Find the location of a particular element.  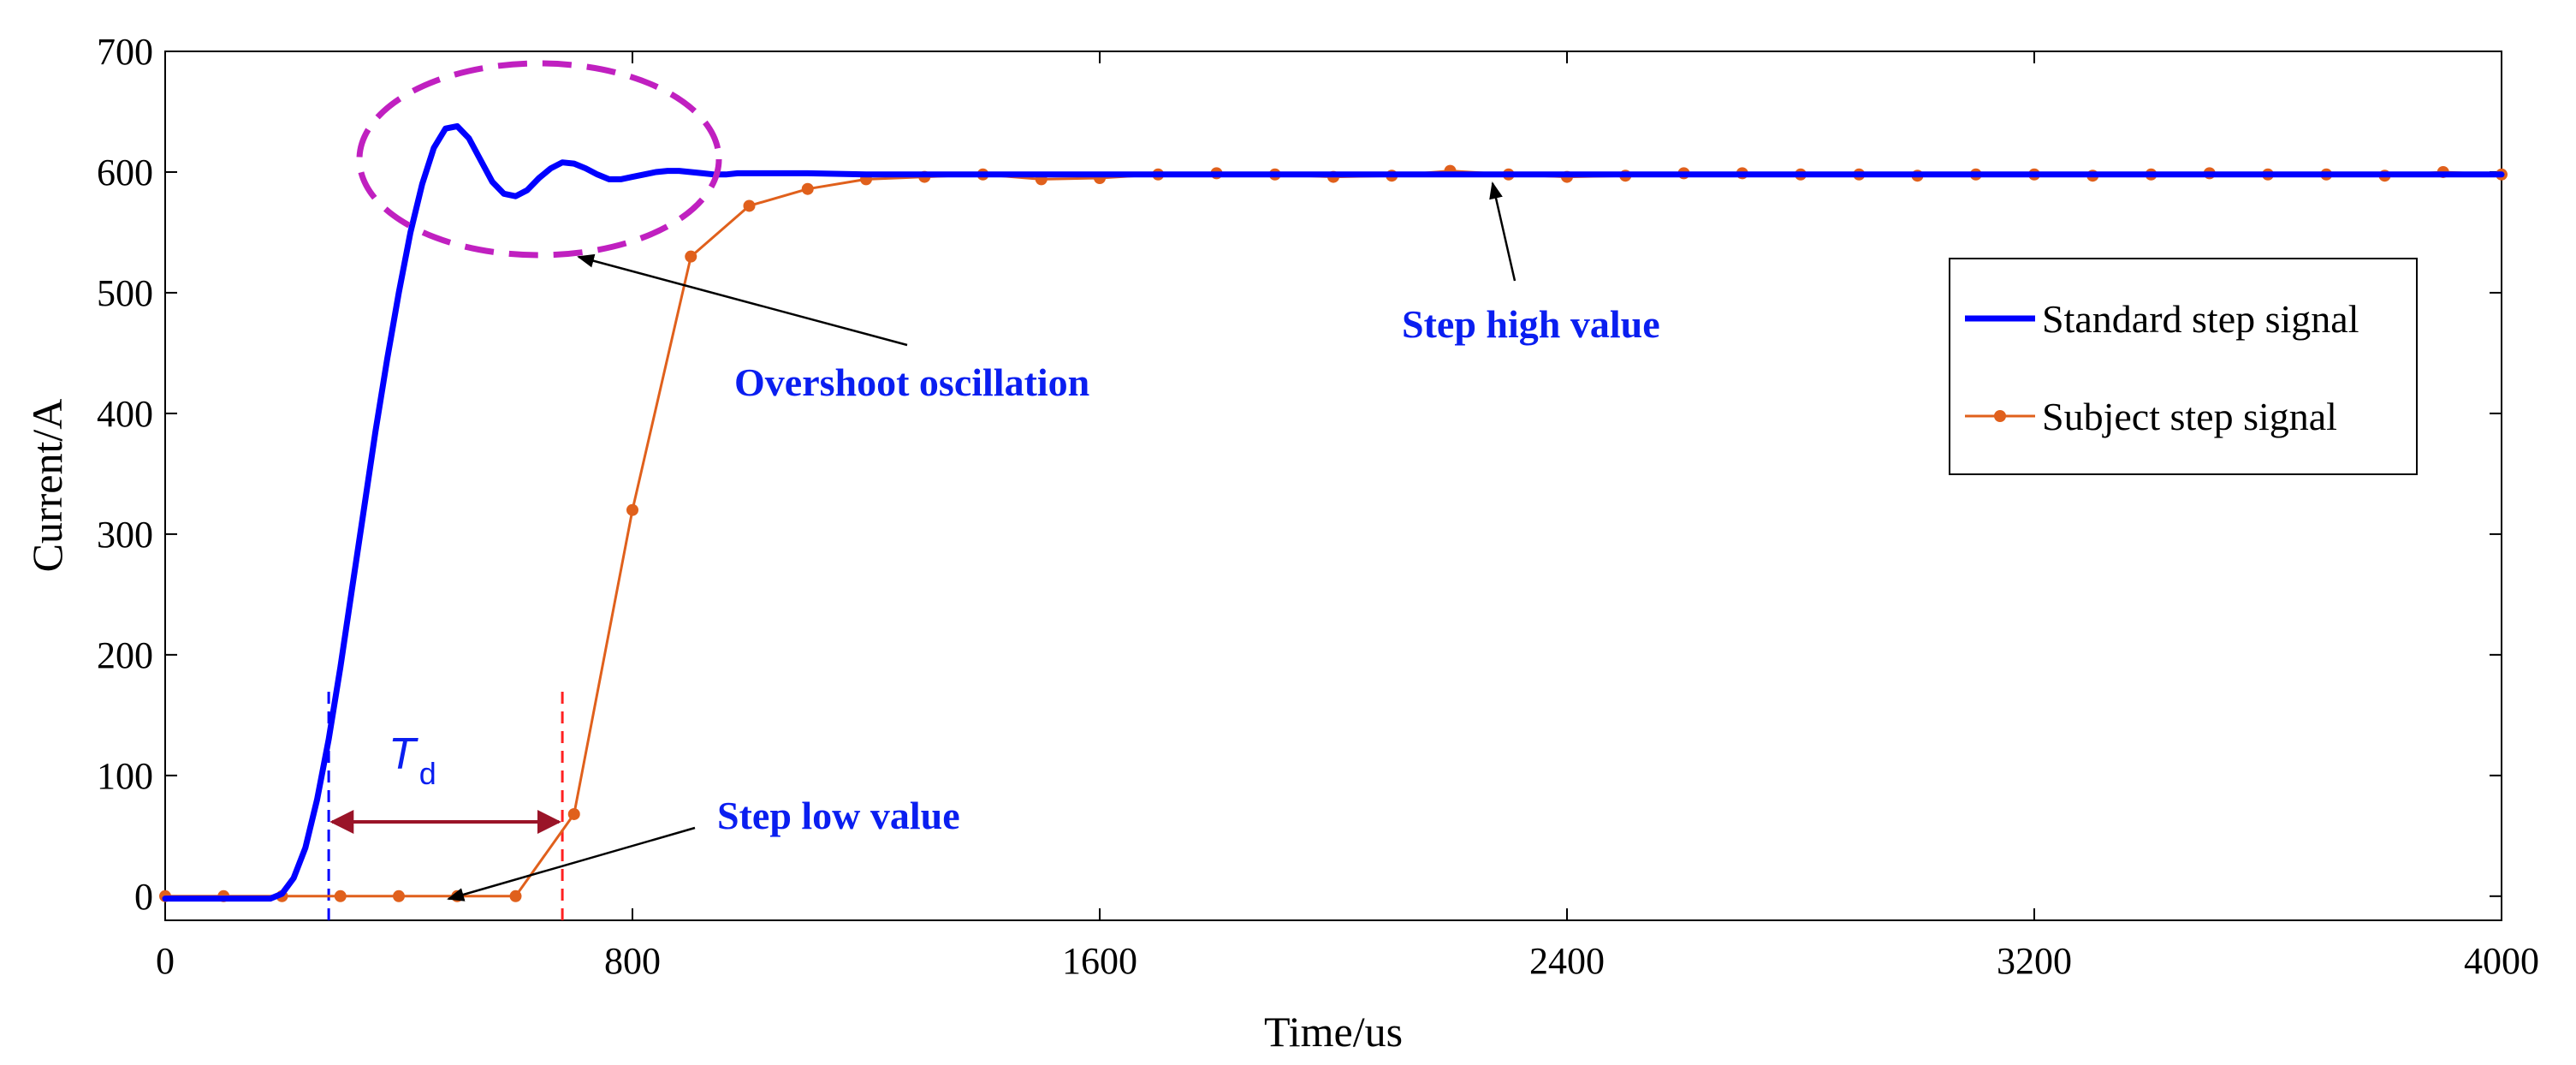

step-low-label: Step low value is located at coordinates (838, 815).